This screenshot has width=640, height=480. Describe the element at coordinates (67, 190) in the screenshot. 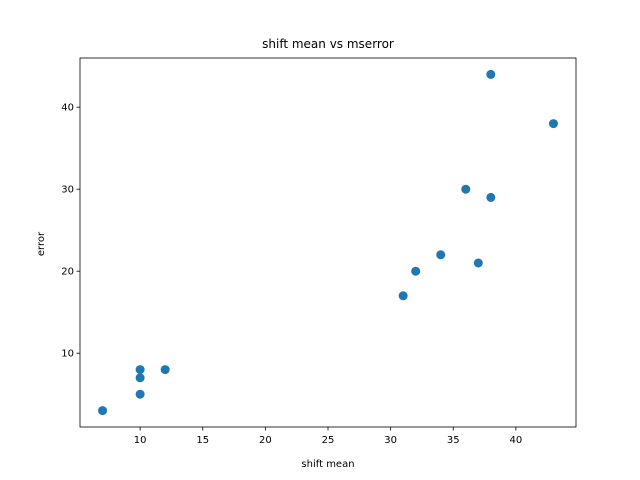

I see `y-tick-label: 30` at that location.